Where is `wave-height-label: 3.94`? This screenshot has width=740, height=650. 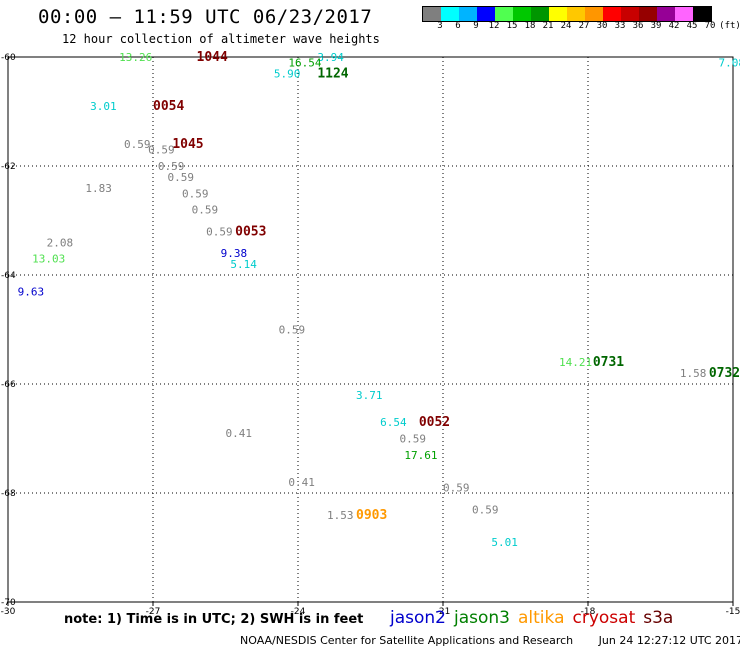
wave-height-label: 3.94 is located at coordinates (330, 57).